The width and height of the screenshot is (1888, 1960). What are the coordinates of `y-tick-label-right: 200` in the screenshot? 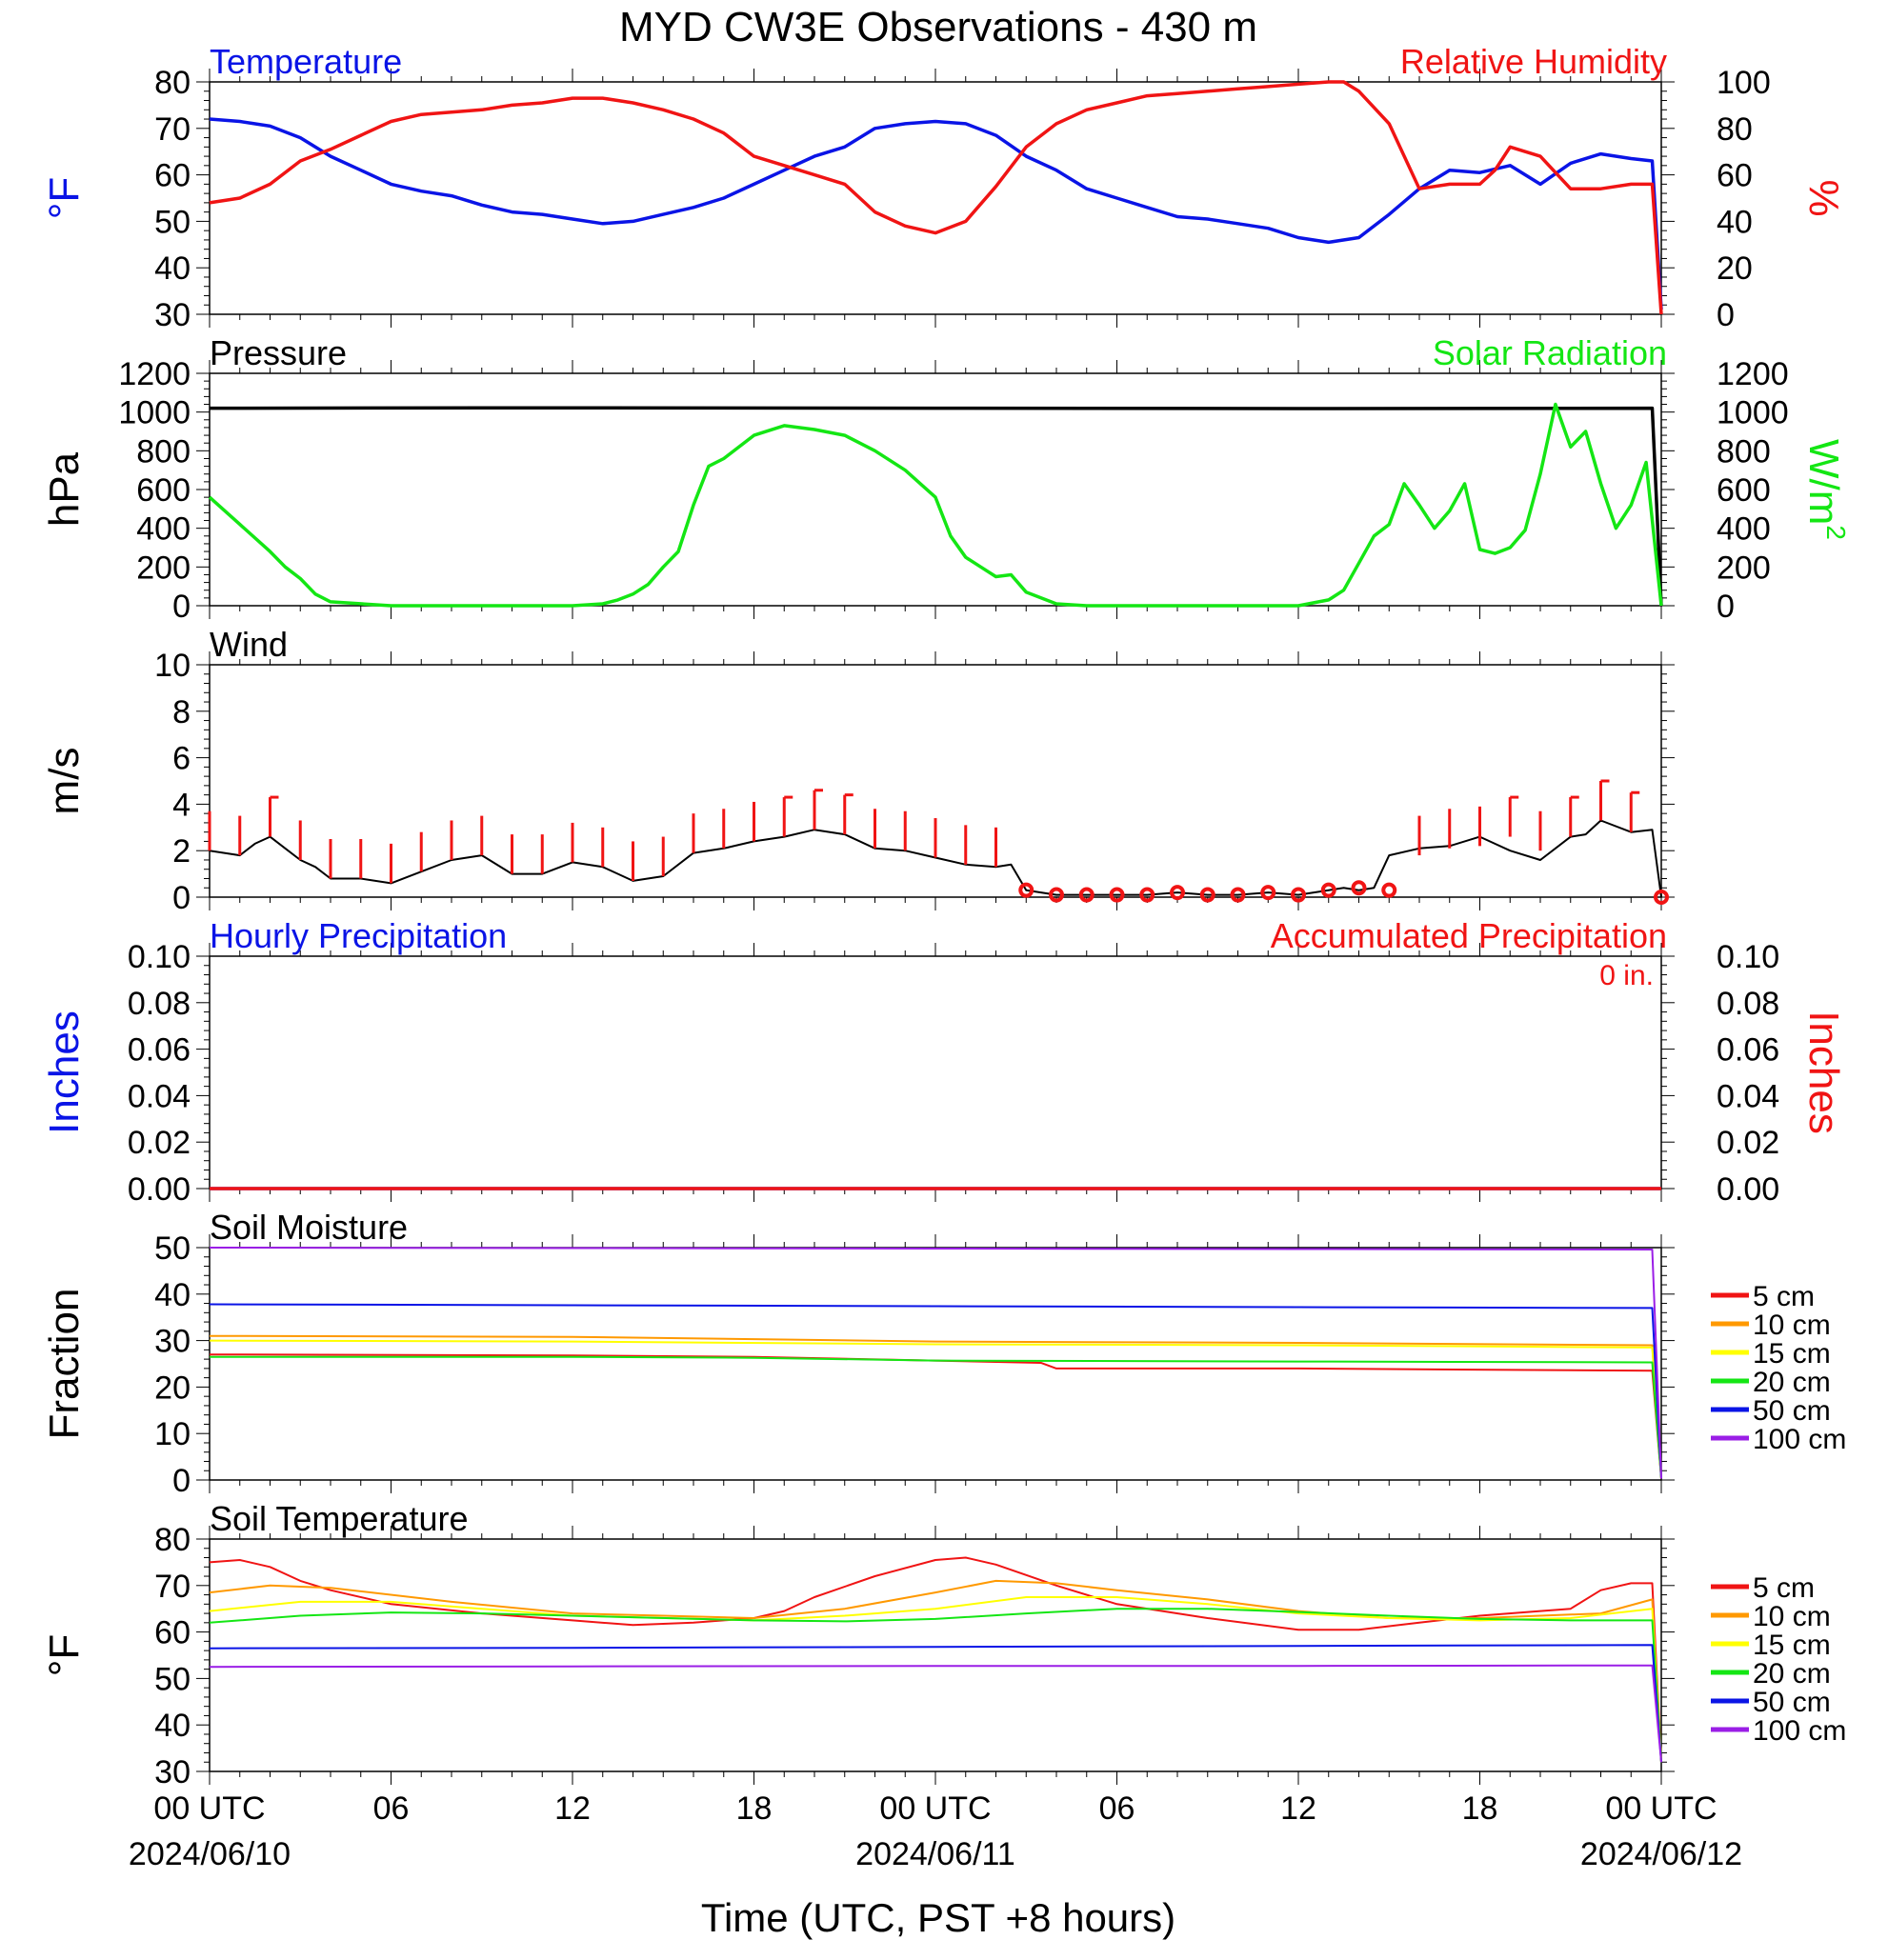 It's located at (1744, 568).